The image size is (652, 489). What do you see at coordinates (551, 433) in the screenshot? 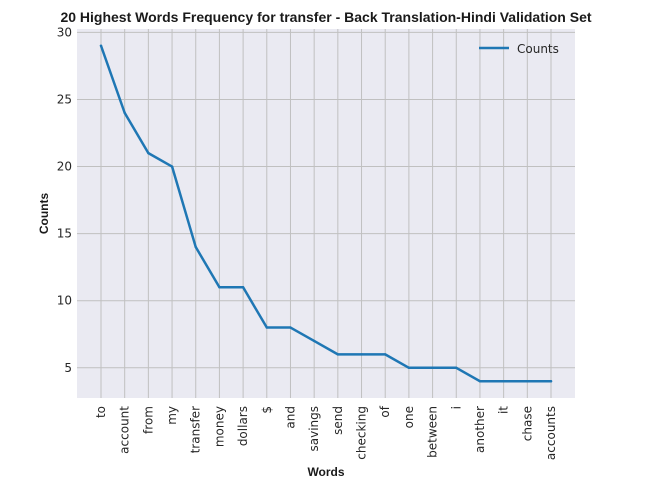
I see `x-tick-label: accounts` at bounding box center [551, 433].